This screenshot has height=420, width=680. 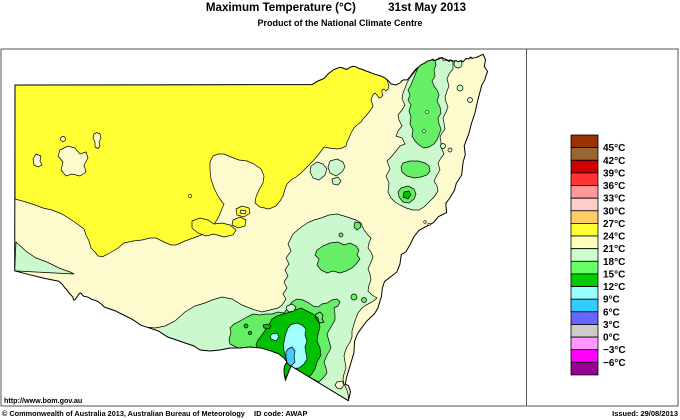 What do you see at coordinates (43, 400) in the screenshot?
I see `svg-text: http://www.bom.gov.au` at bounding box center [43, 400].